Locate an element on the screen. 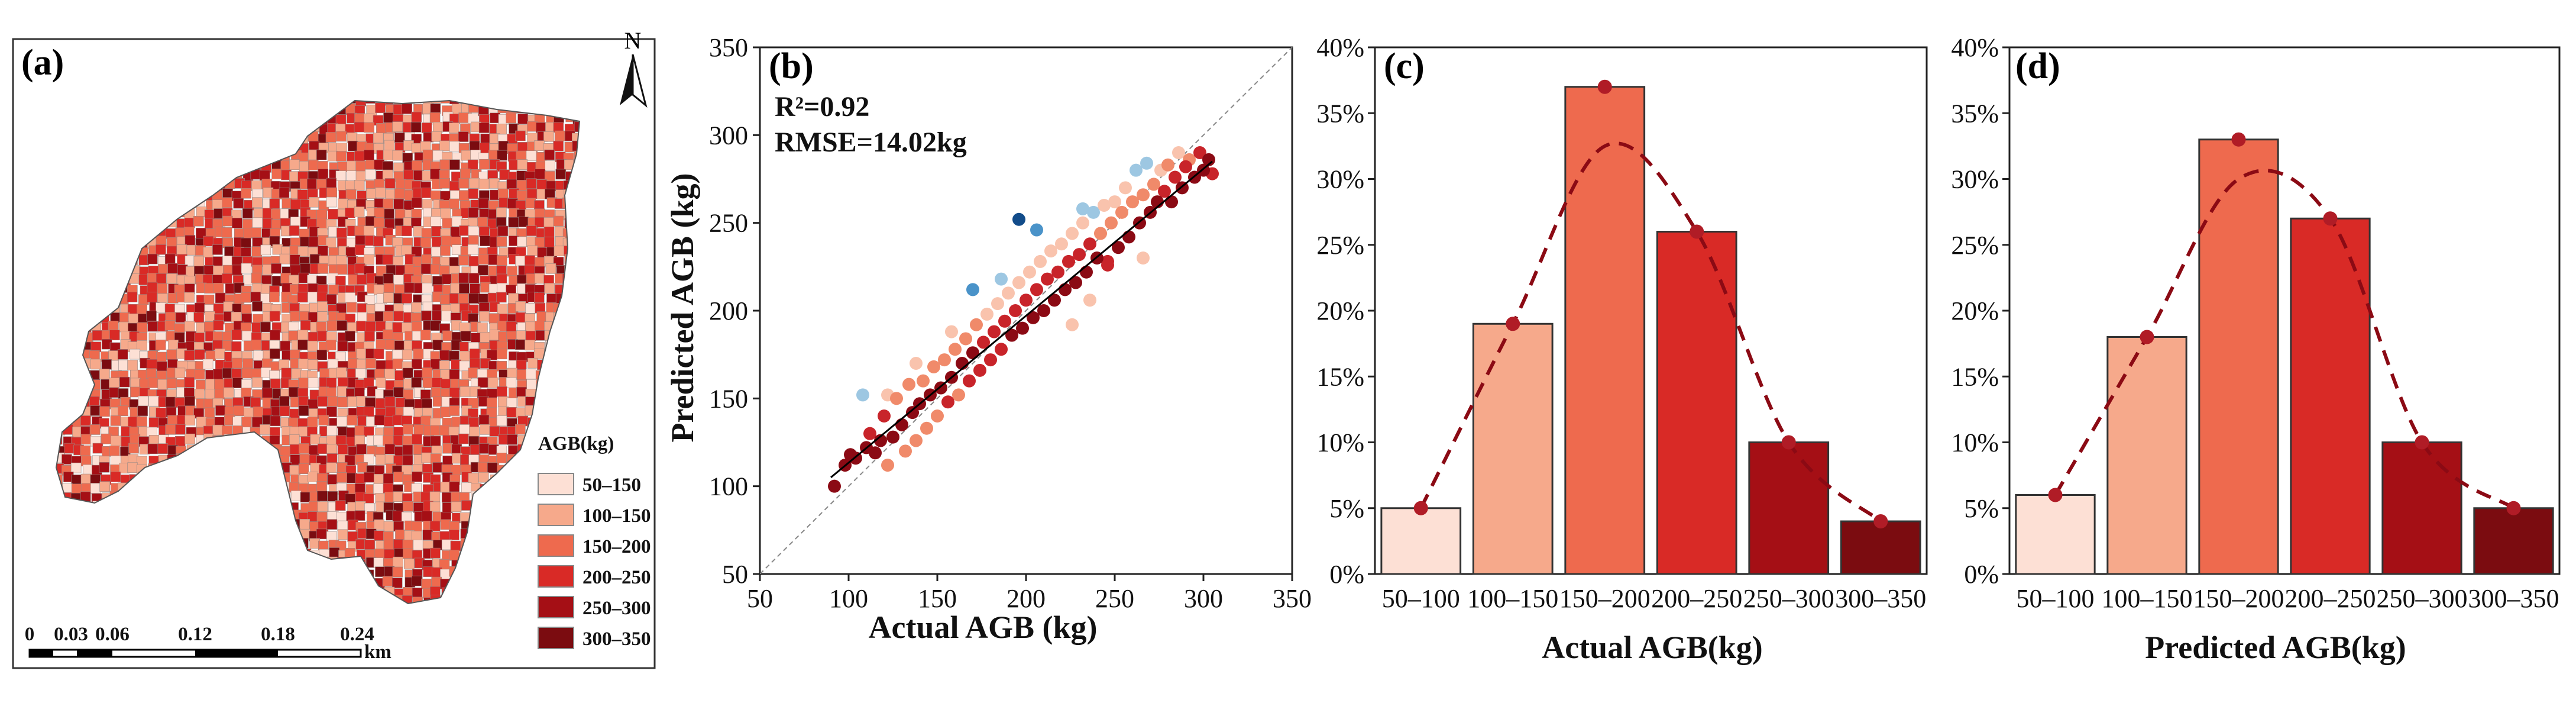 The width and height of the screenshot is (2576, 703). x-tick-label: 50–100 is located at coordinates (2056, 599).